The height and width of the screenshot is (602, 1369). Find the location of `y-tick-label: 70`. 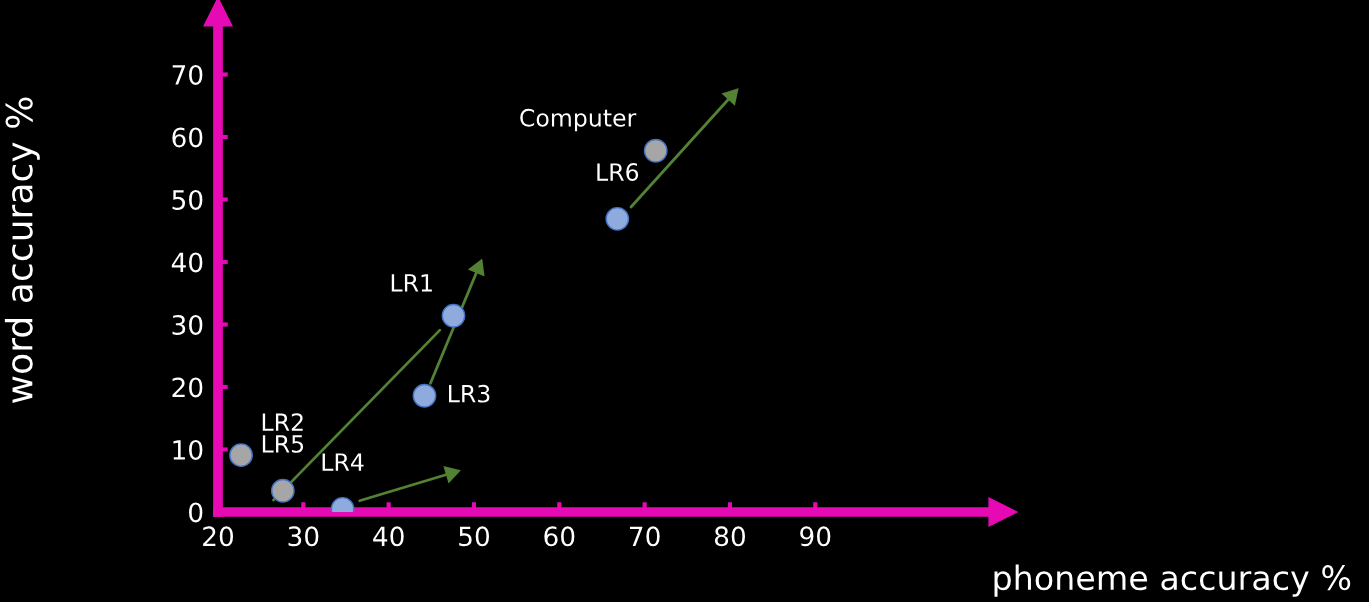

y-tick-label: 70 is located at coordinates (187, 74).